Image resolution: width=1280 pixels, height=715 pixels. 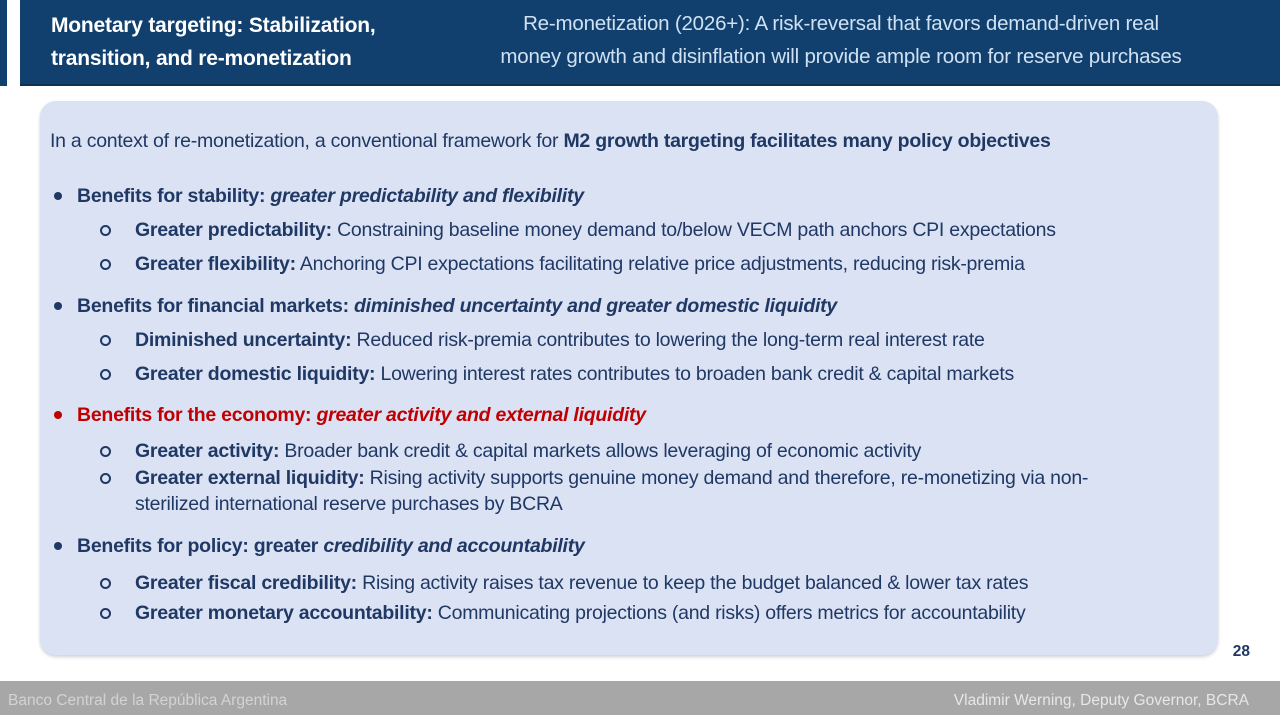 What do you see at coordinates (1101, 700) in the screenshot?
I see `footer-author: Vladimir Werning, Deputy Governor, BCRA` at bounding box center [1101, 700].